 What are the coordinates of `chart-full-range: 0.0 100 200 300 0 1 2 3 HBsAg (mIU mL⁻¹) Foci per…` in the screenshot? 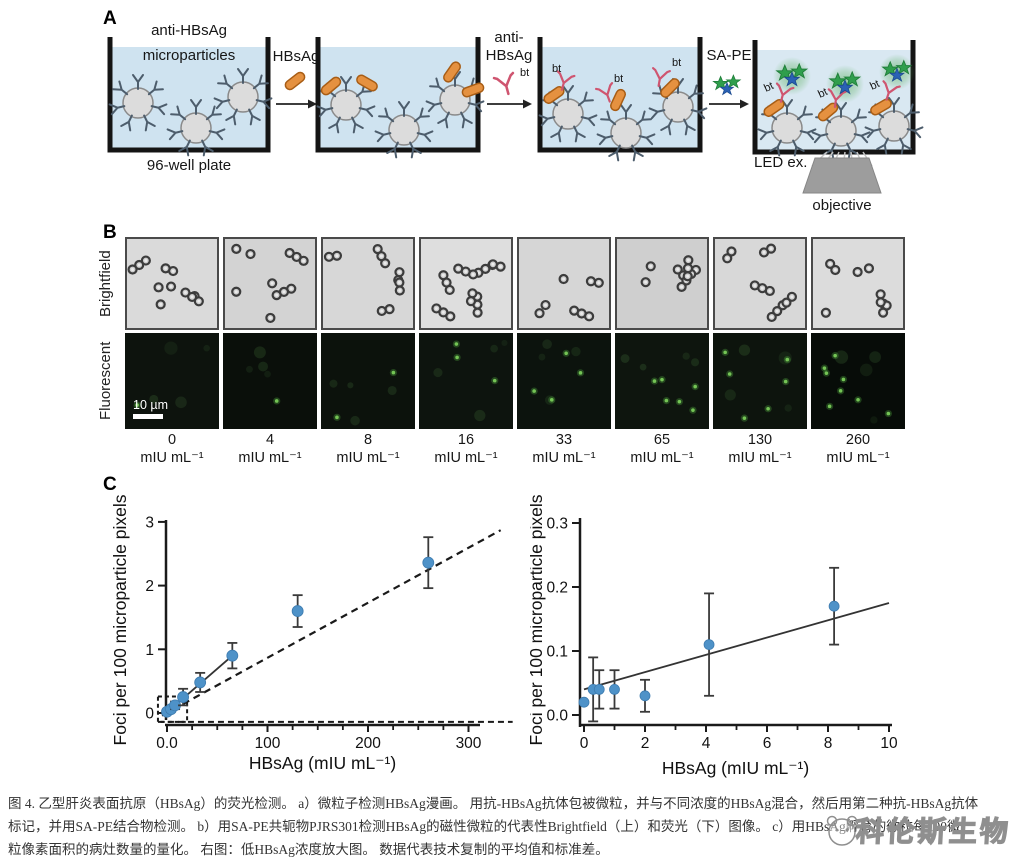 It's located at (311, 633).